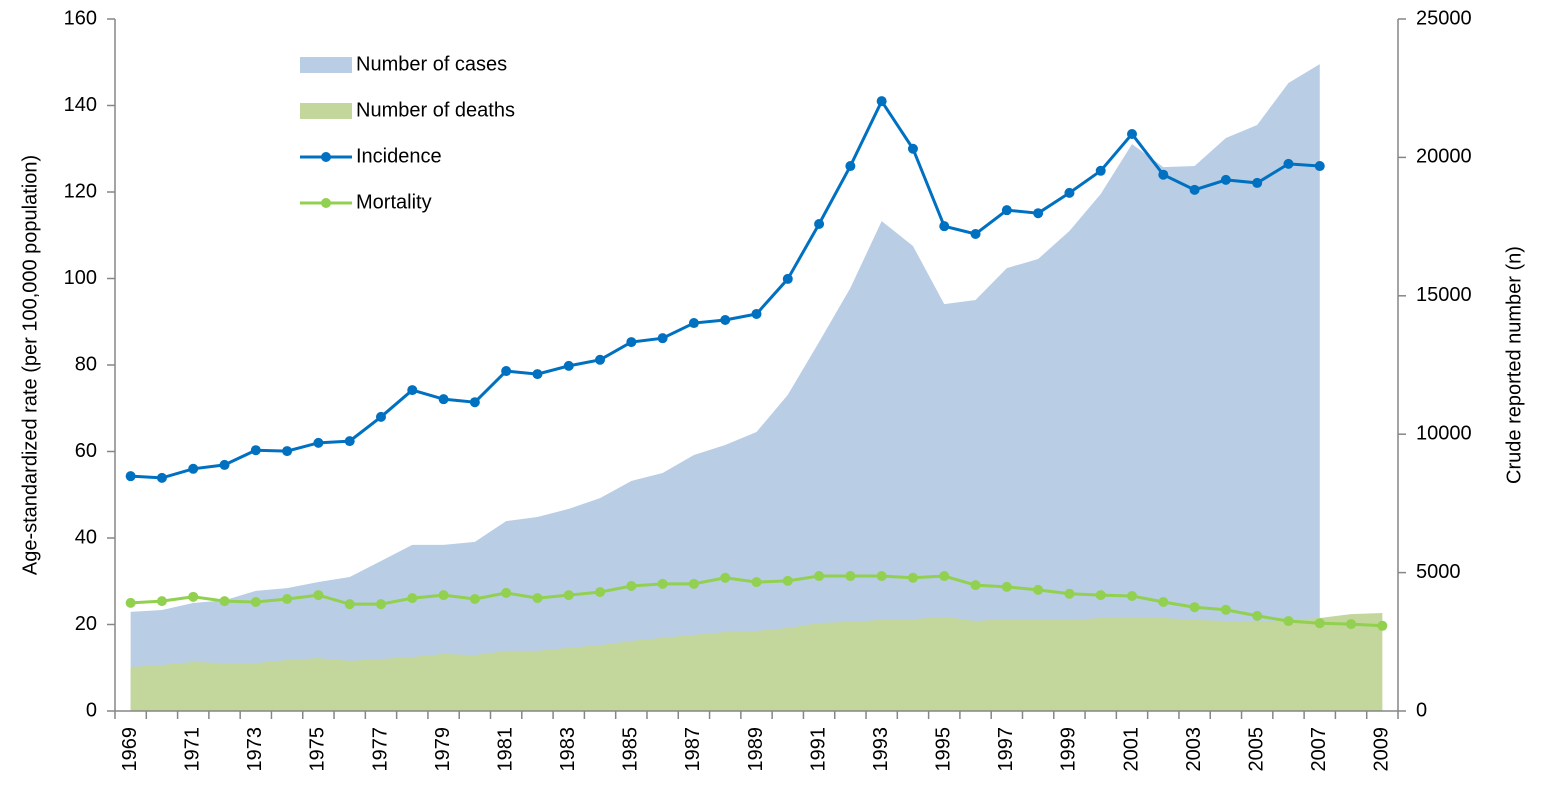  I want to click on y-tick-label: 80, so click(86, 364).